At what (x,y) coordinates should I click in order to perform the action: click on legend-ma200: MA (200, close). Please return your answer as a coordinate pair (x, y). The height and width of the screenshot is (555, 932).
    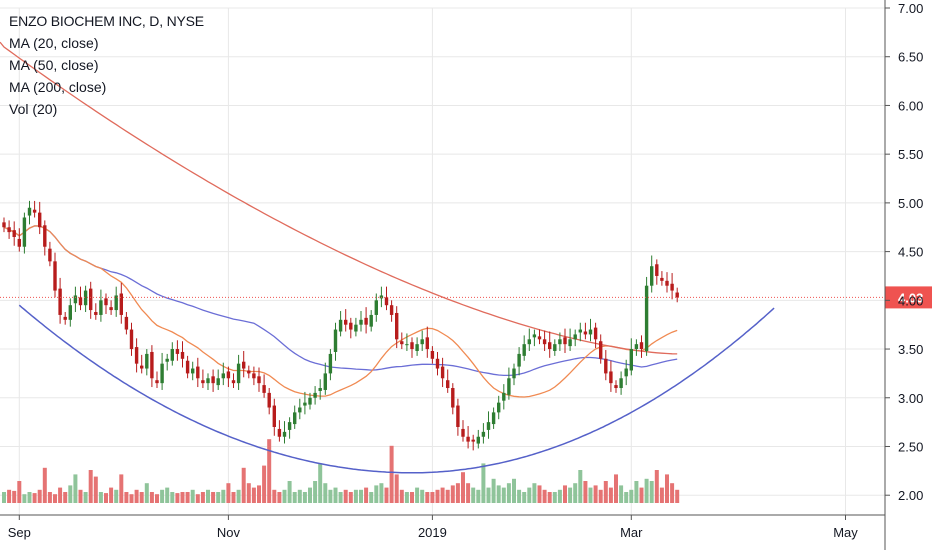
    Looking at the image, I should click on (58, 87).